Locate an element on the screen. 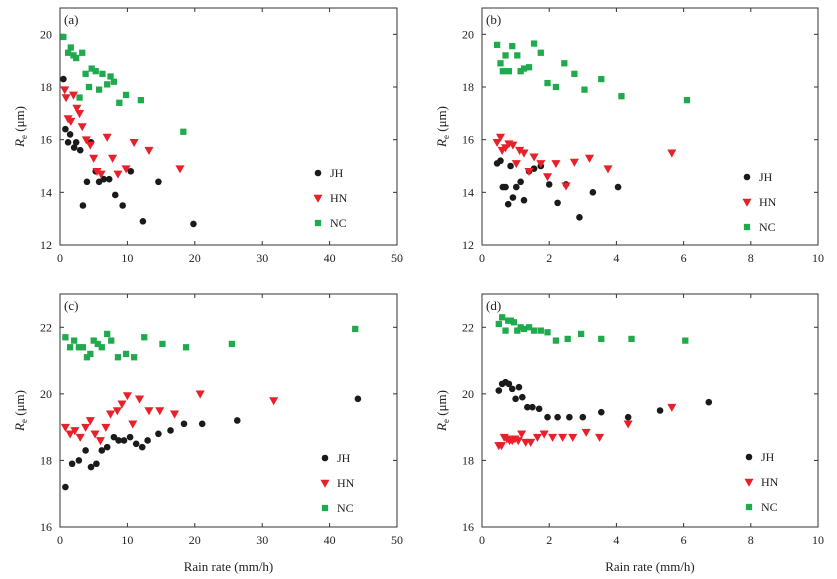 Image resolution: width=837 pixels, height=579 pixels. x-axis-title: Rain rate (mm/h) is located at coordinates (229, 566).